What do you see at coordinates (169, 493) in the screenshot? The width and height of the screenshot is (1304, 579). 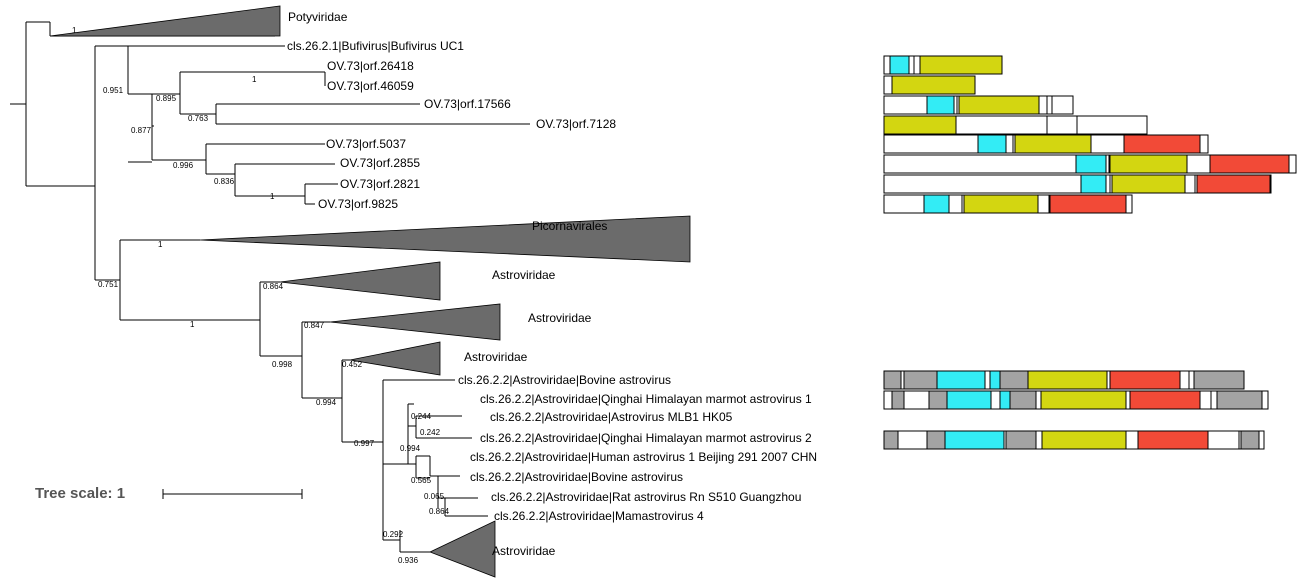 I see `tree-scale: Tree scale: 1` at bounding box center [169, 493].